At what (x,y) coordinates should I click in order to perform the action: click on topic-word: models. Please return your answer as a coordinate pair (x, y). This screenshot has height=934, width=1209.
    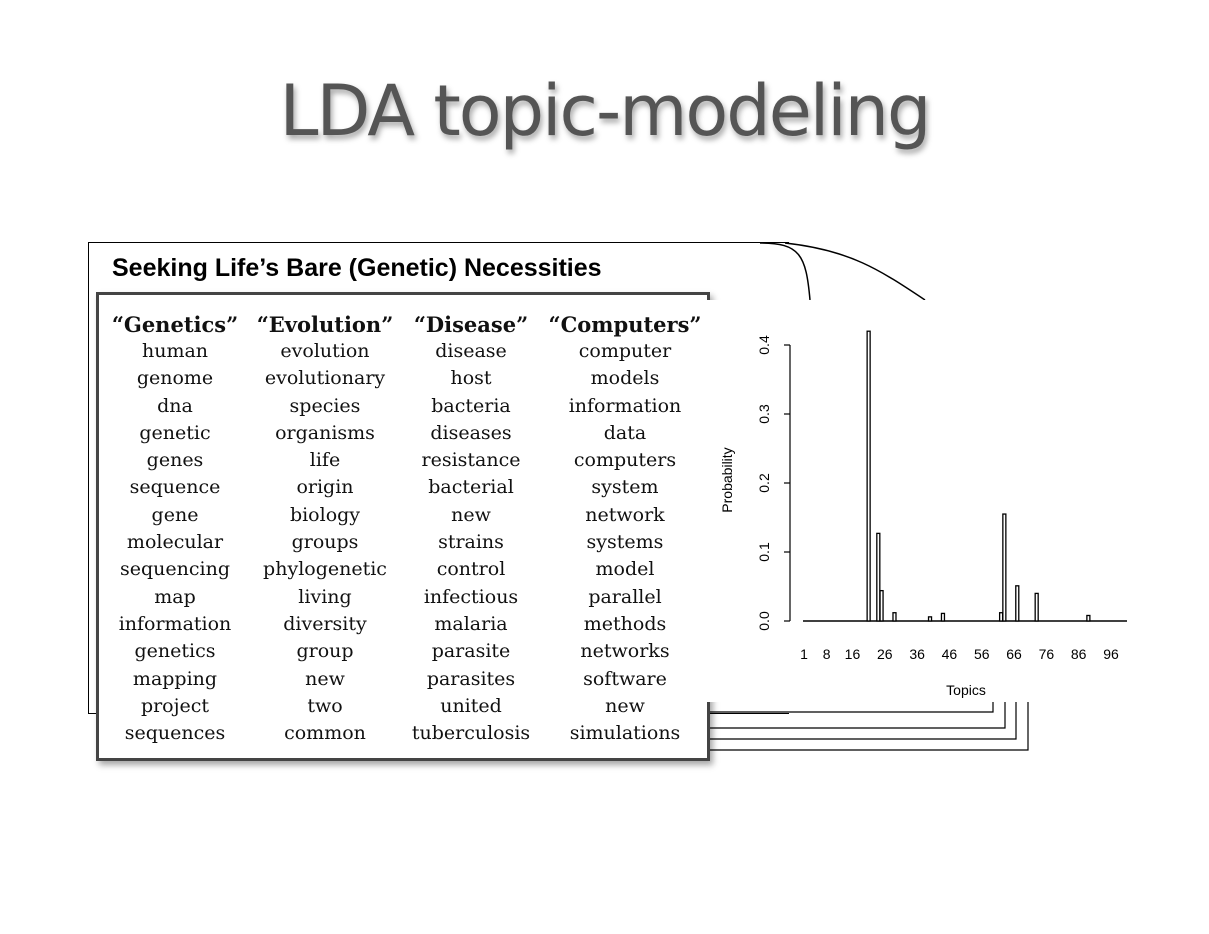
    Looking at the image, I should click on (625, 378).